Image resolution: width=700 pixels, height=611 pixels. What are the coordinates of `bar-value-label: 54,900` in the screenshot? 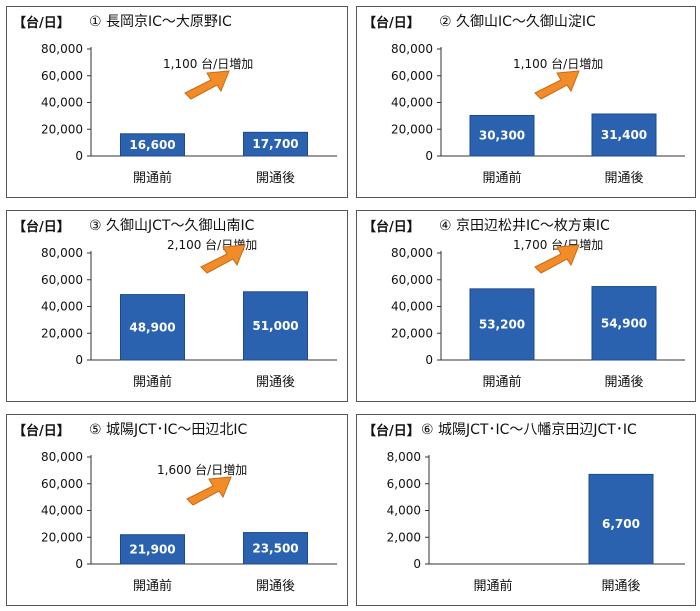 It's located at (624, 323).